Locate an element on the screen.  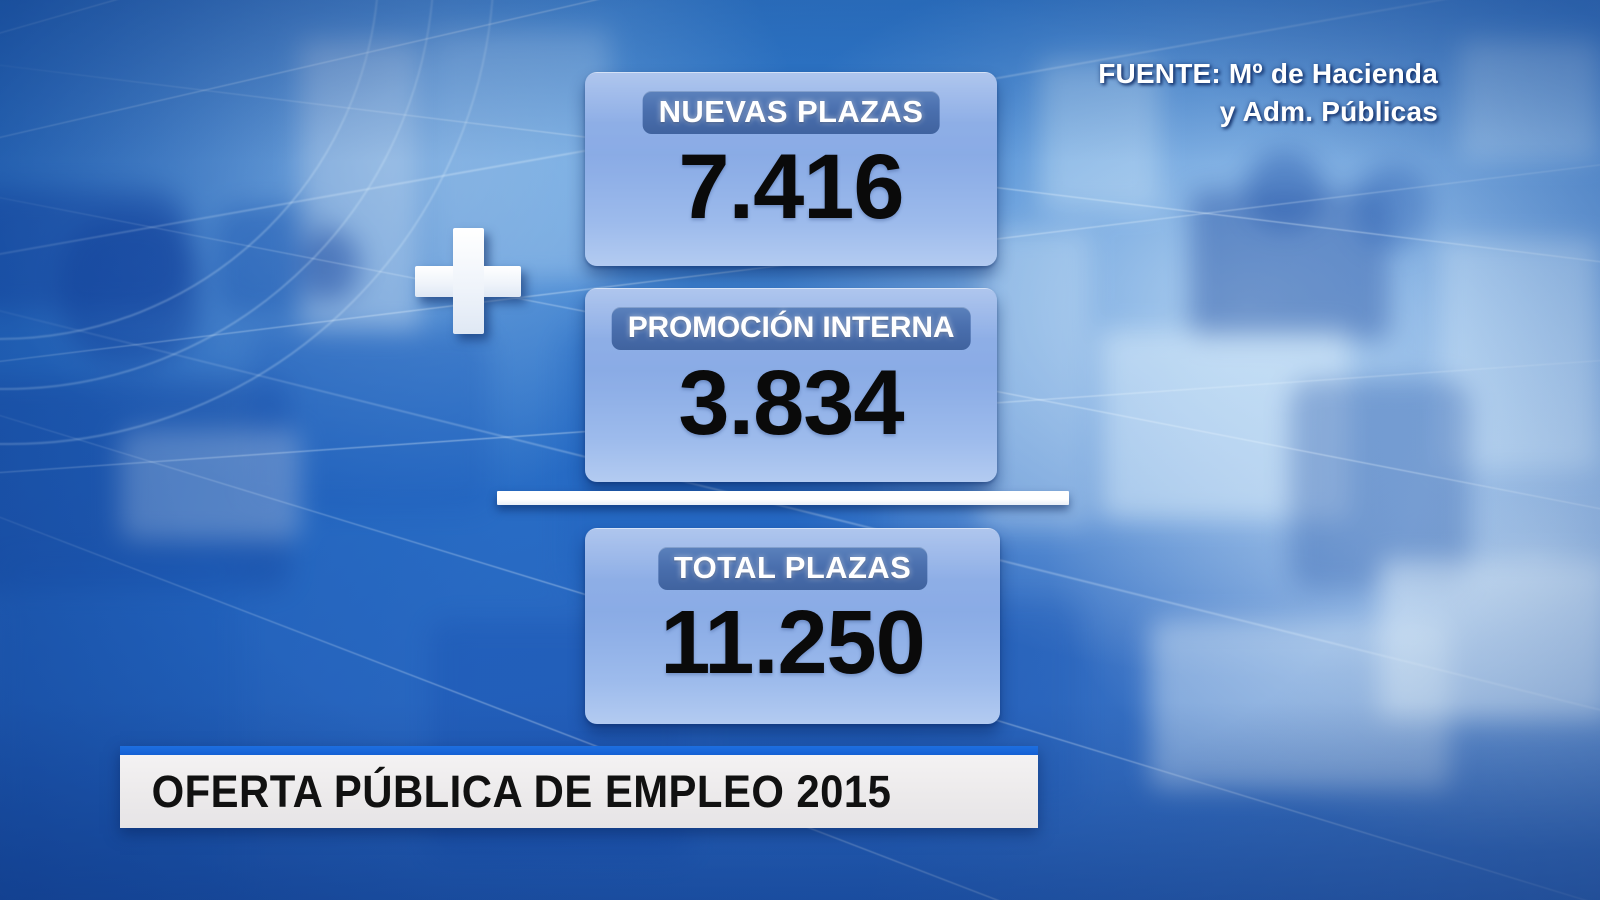
stat-card-label-pill: TOTAL PLAZAS is located at coordinates (792, 568).